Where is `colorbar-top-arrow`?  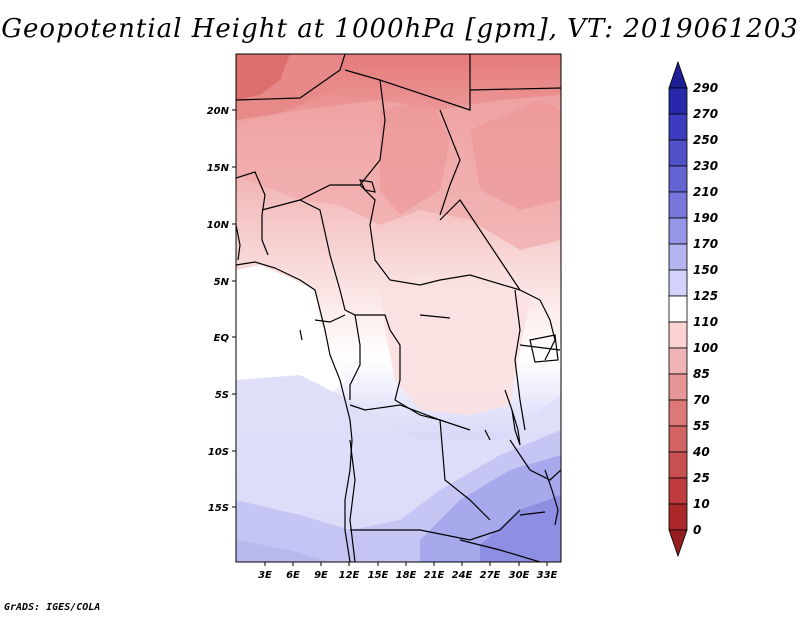
colorbar-top-arrow is located at coordinates (678, 74).